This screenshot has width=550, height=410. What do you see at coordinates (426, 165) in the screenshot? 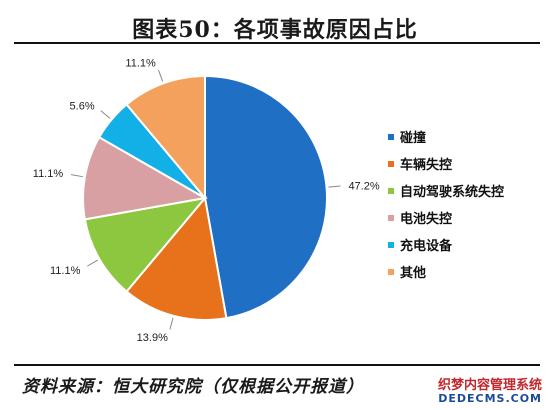
I see `legend-label: 车辆失控` at bounding box center [426, 165].